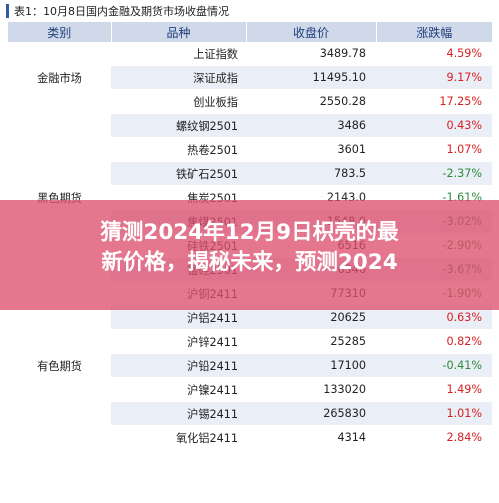 This screenshot has width=499, height=503. I want to click on table-row: 氧化铝2411 4314 2.84%, so click(250, 437).